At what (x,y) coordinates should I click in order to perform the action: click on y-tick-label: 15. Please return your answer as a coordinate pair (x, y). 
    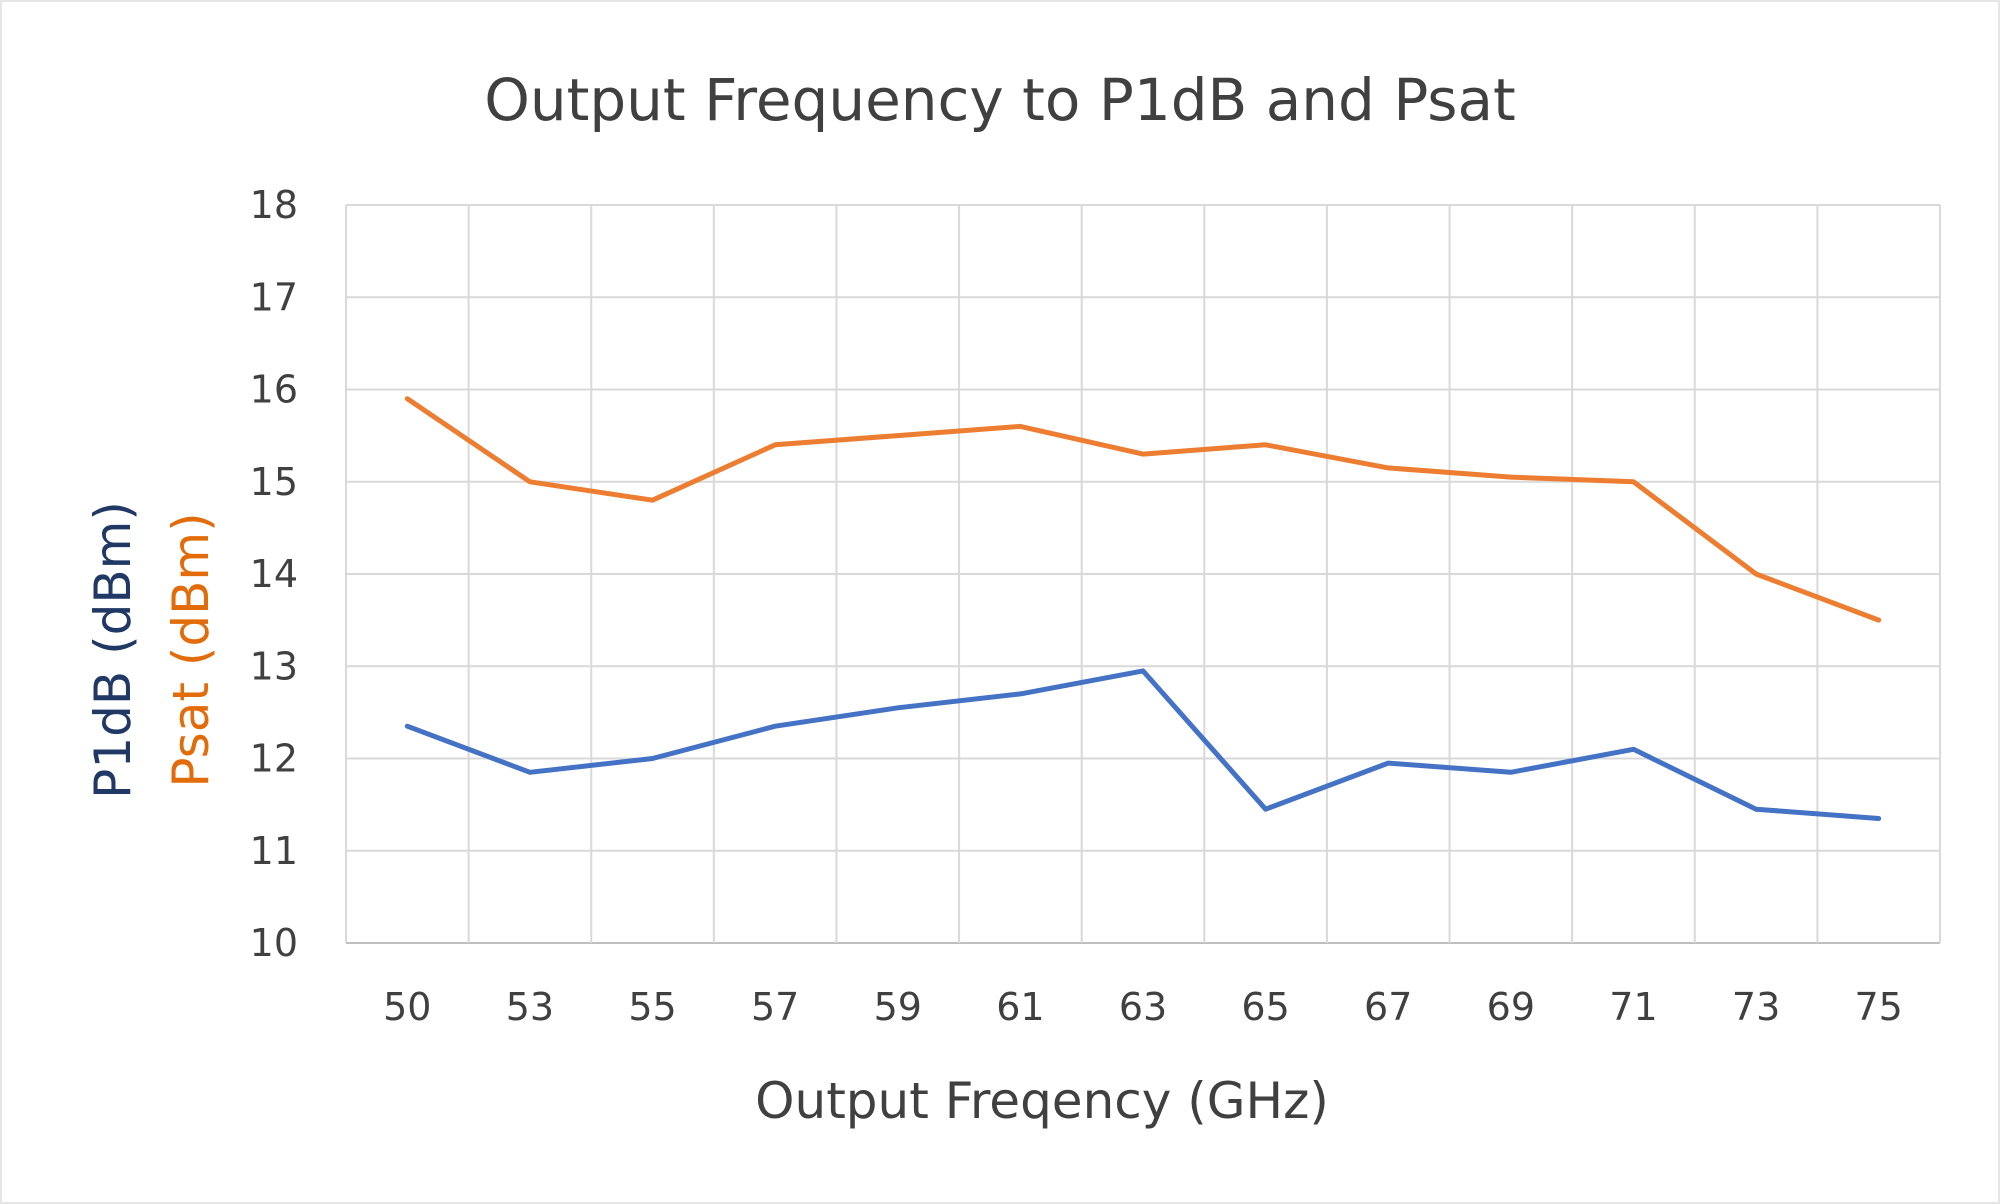
    Looking at the image, I should click on (274, 482).